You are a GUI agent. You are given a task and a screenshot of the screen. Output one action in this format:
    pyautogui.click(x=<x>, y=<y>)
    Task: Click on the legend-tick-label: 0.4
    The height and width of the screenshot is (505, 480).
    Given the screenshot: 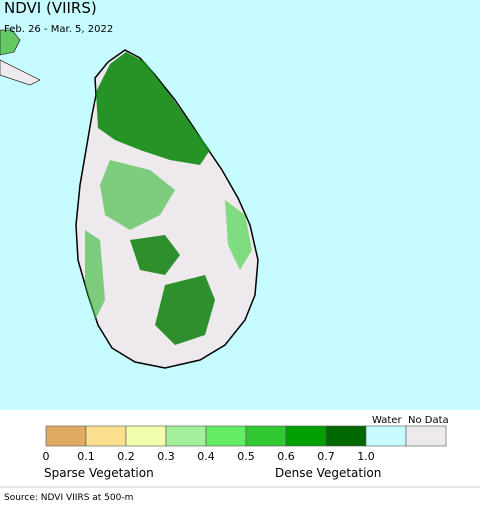 What is the action you would take?
    pyautogui.click(x=206, y=456)
    